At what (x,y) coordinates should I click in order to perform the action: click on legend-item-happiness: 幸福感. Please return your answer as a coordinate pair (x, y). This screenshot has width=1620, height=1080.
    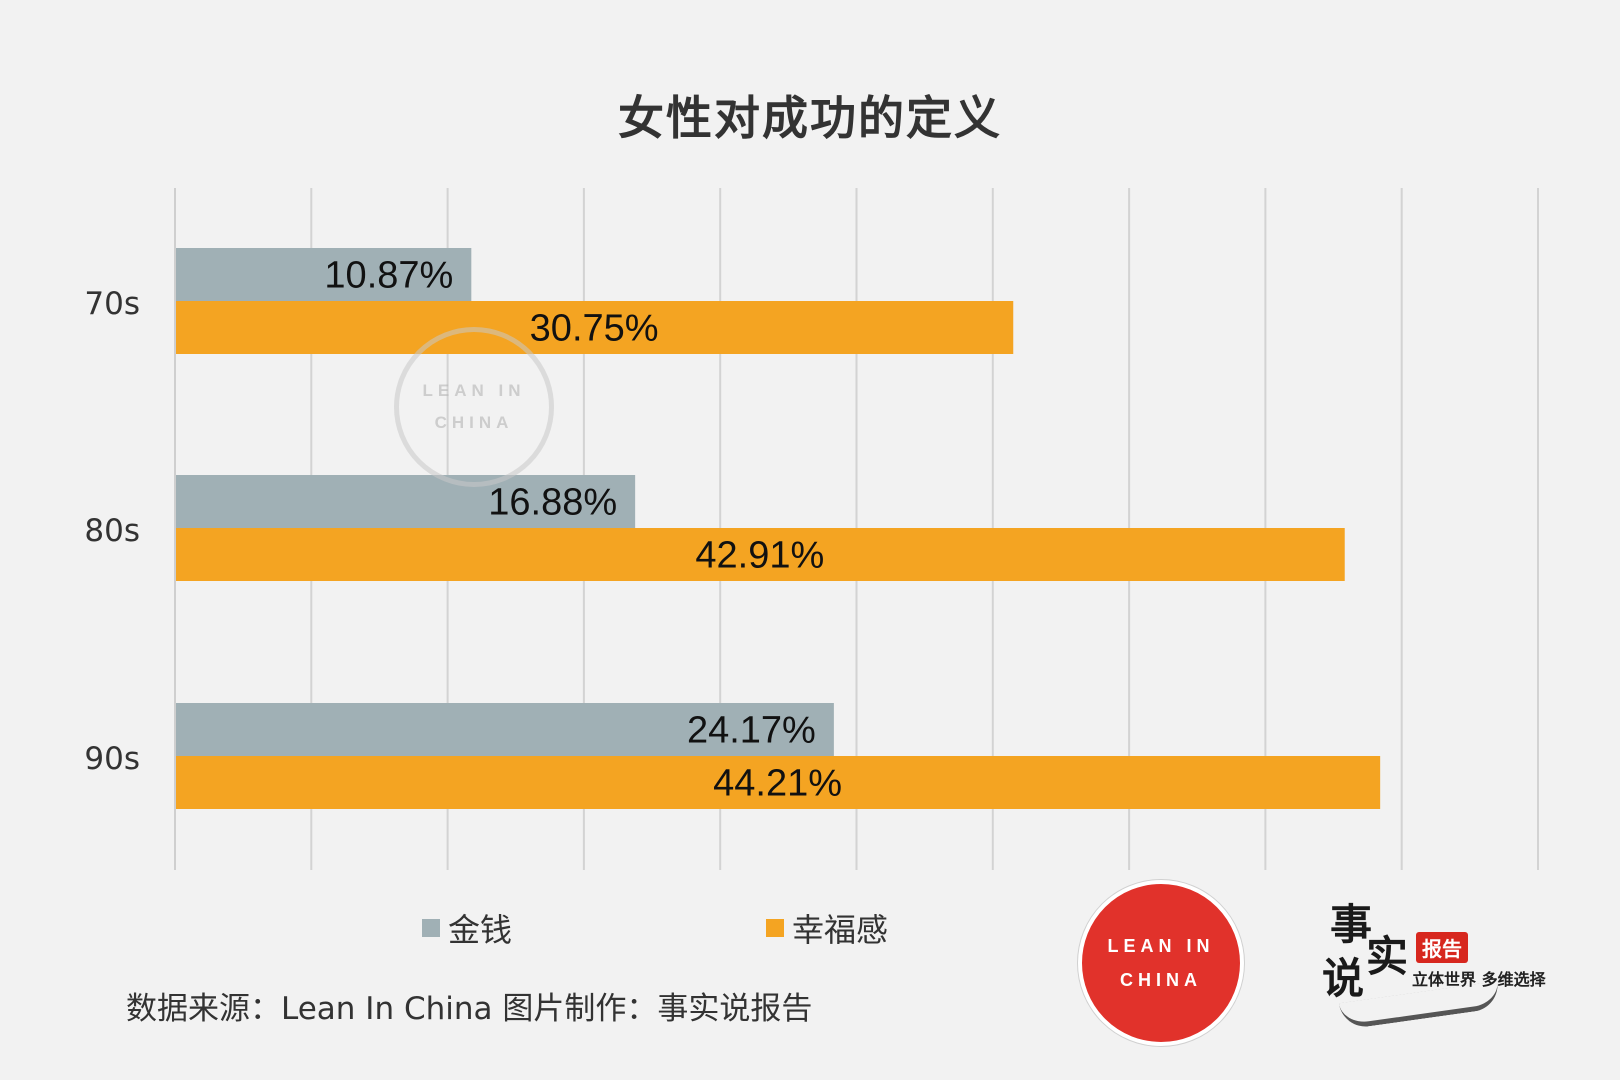
    Looking at the image, I should click on (827, 928).